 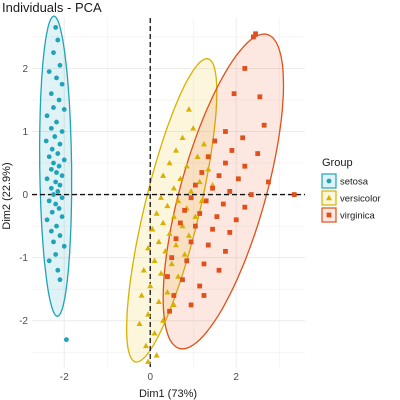 What do you see at coordinates (329, 197) in the screenshot?
I see `legend-marker-versicolor` at bounding box center [329, 197].